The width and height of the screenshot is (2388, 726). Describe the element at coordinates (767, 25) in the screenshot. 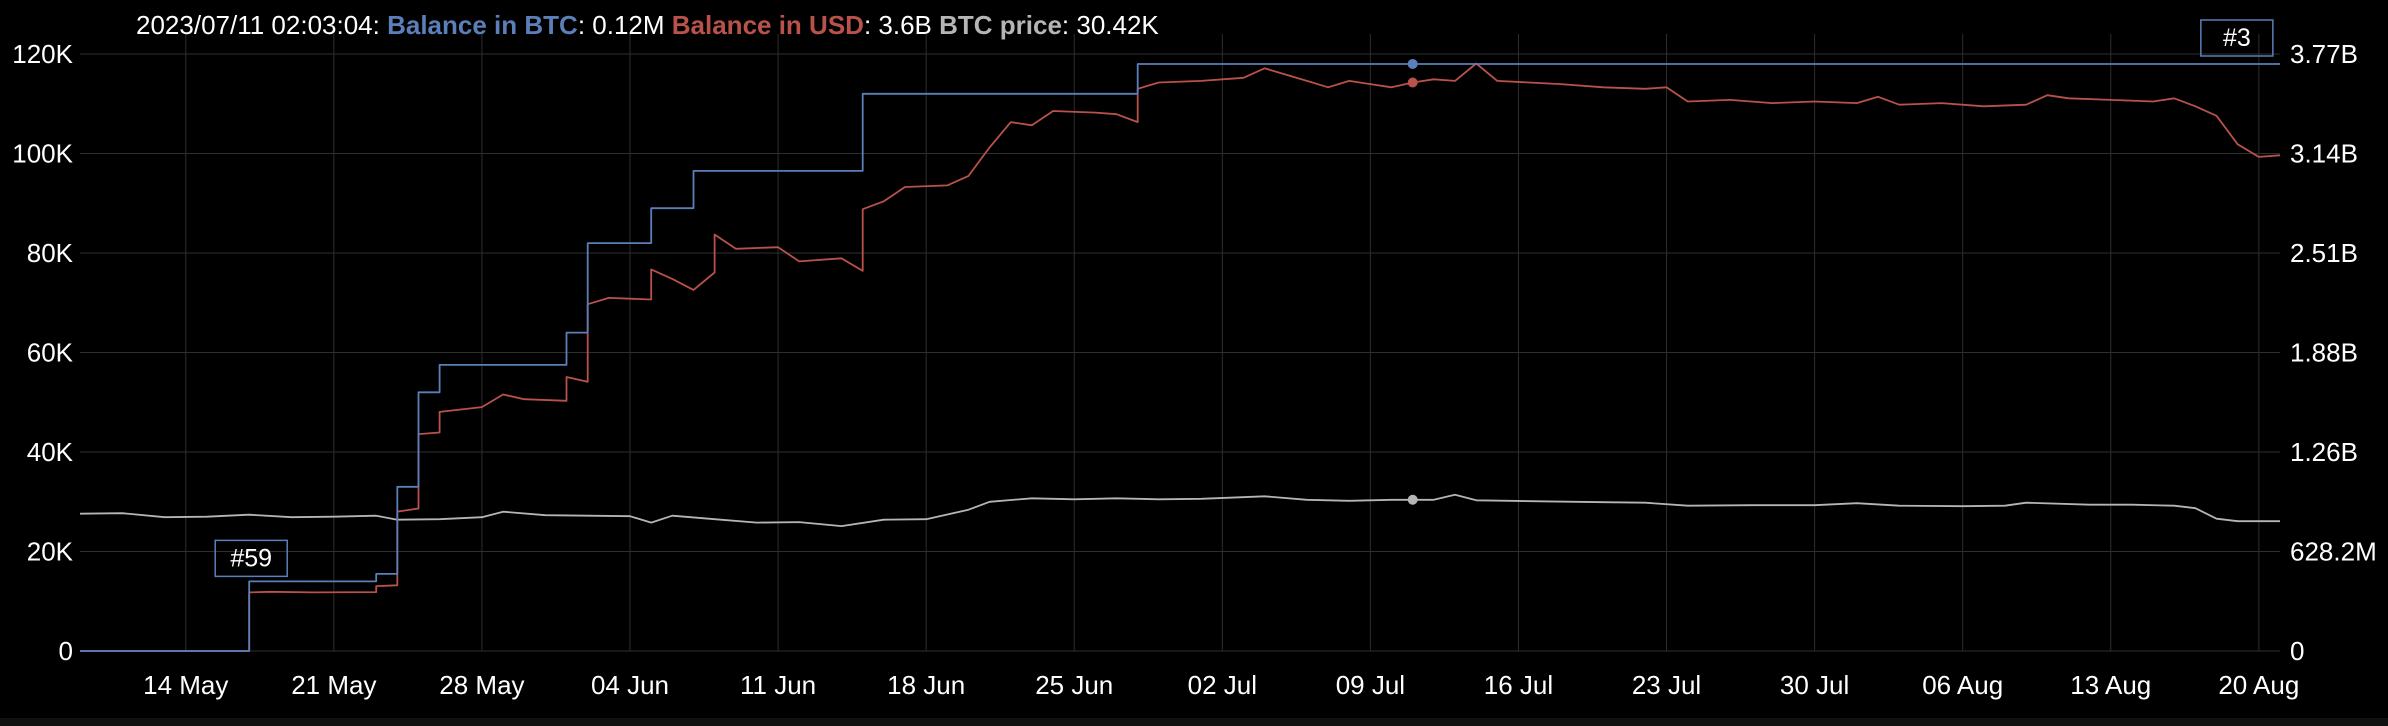

I see `legend-usd-label: Balance in USD` at that location.